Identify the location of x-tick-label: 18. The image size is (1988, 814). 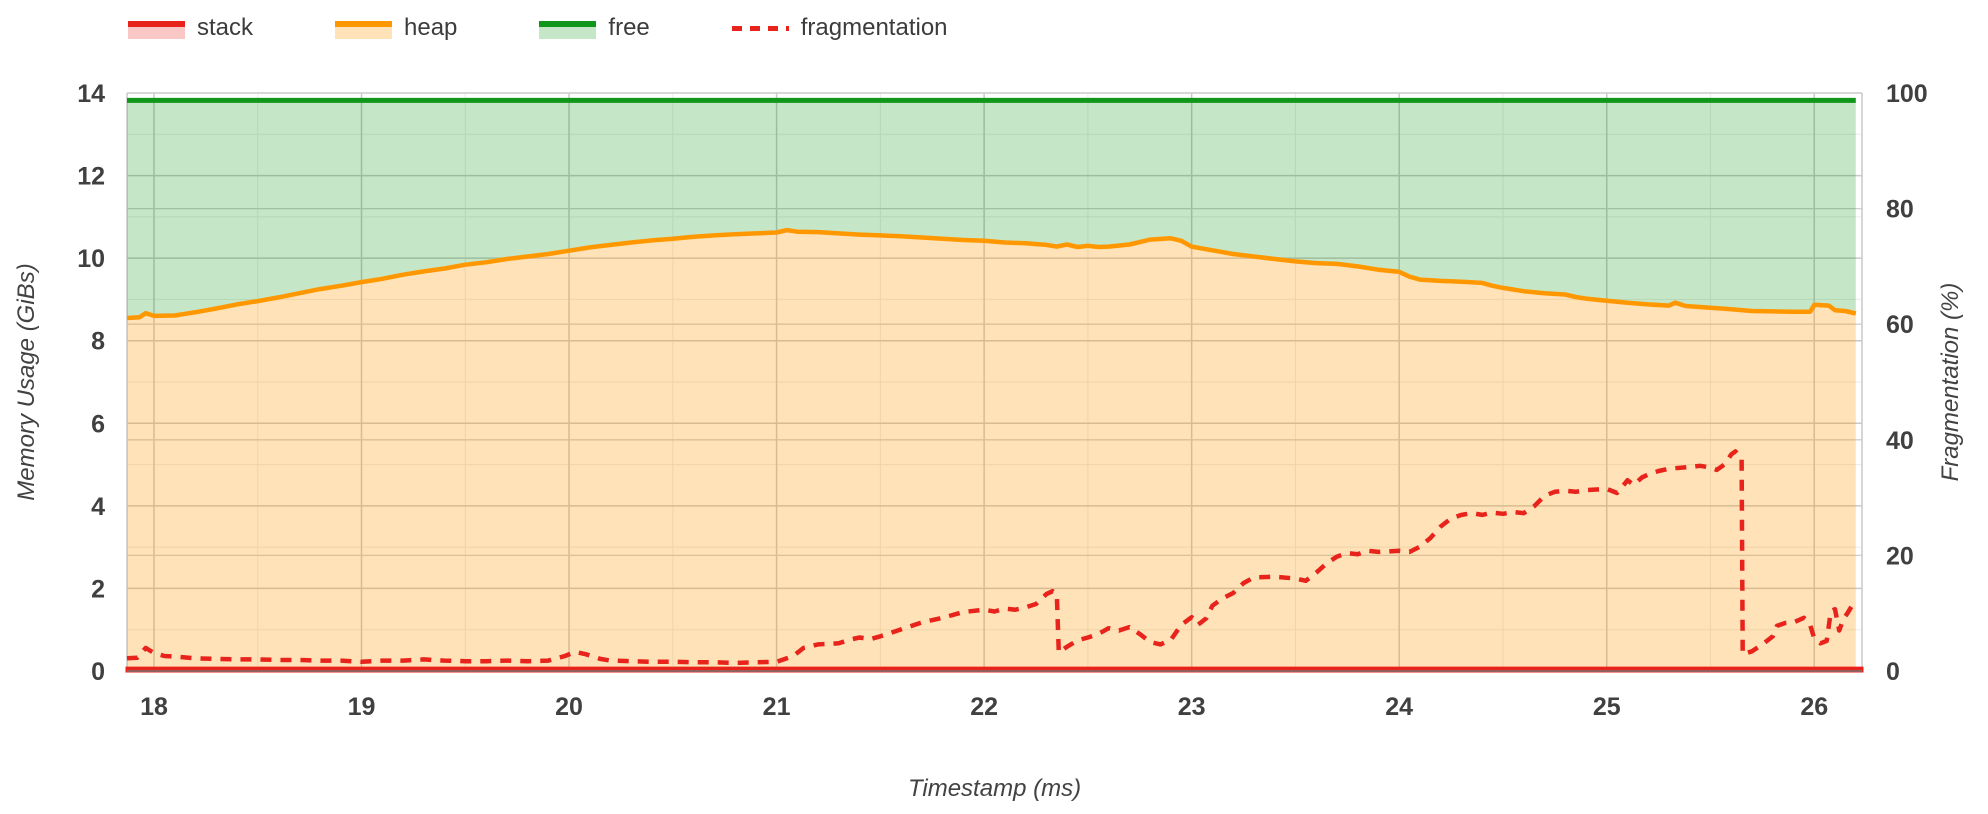
(154, 707).